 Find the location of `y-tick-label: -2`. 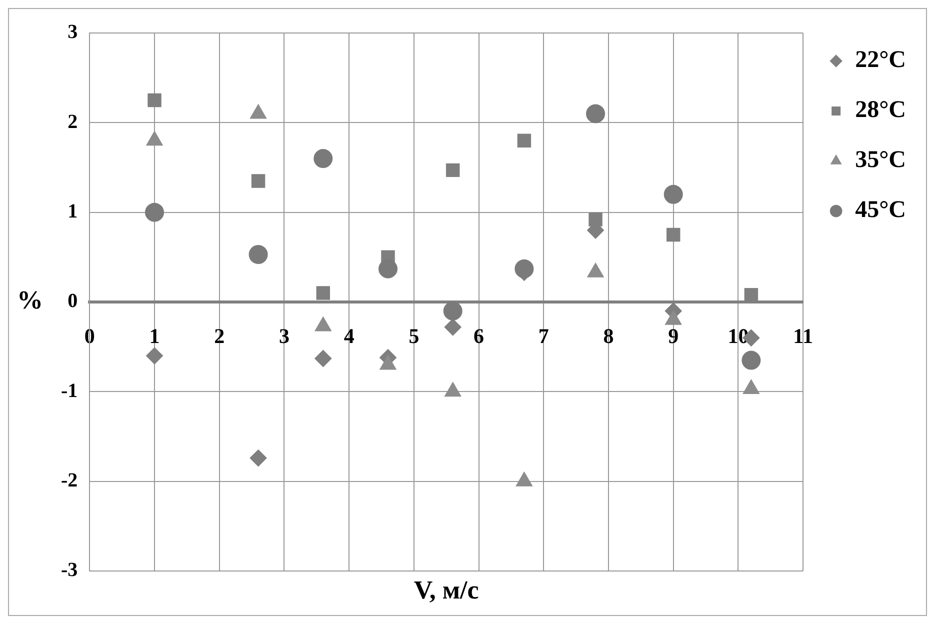

y-tick-label: -2 is located at coordinates (69, 481).